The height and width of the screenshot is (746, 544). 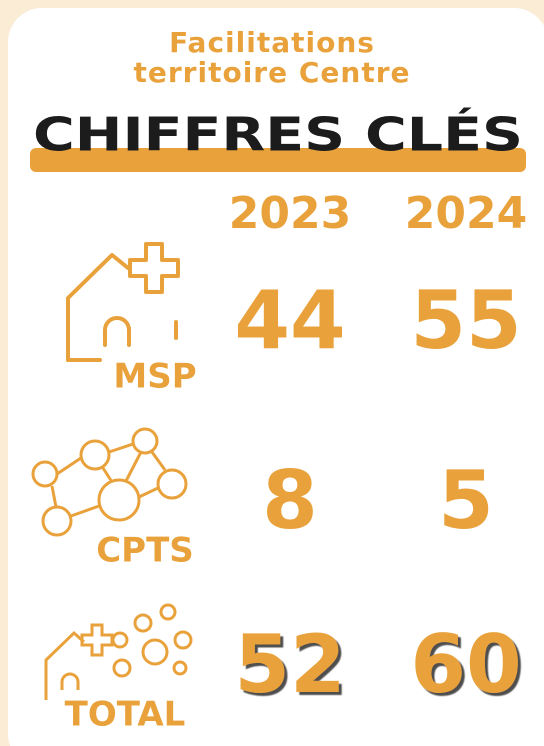 What do you see at coordinates (123, 302) in the screenshot?
I see `msp-icon` at bounding box center [123, 302].